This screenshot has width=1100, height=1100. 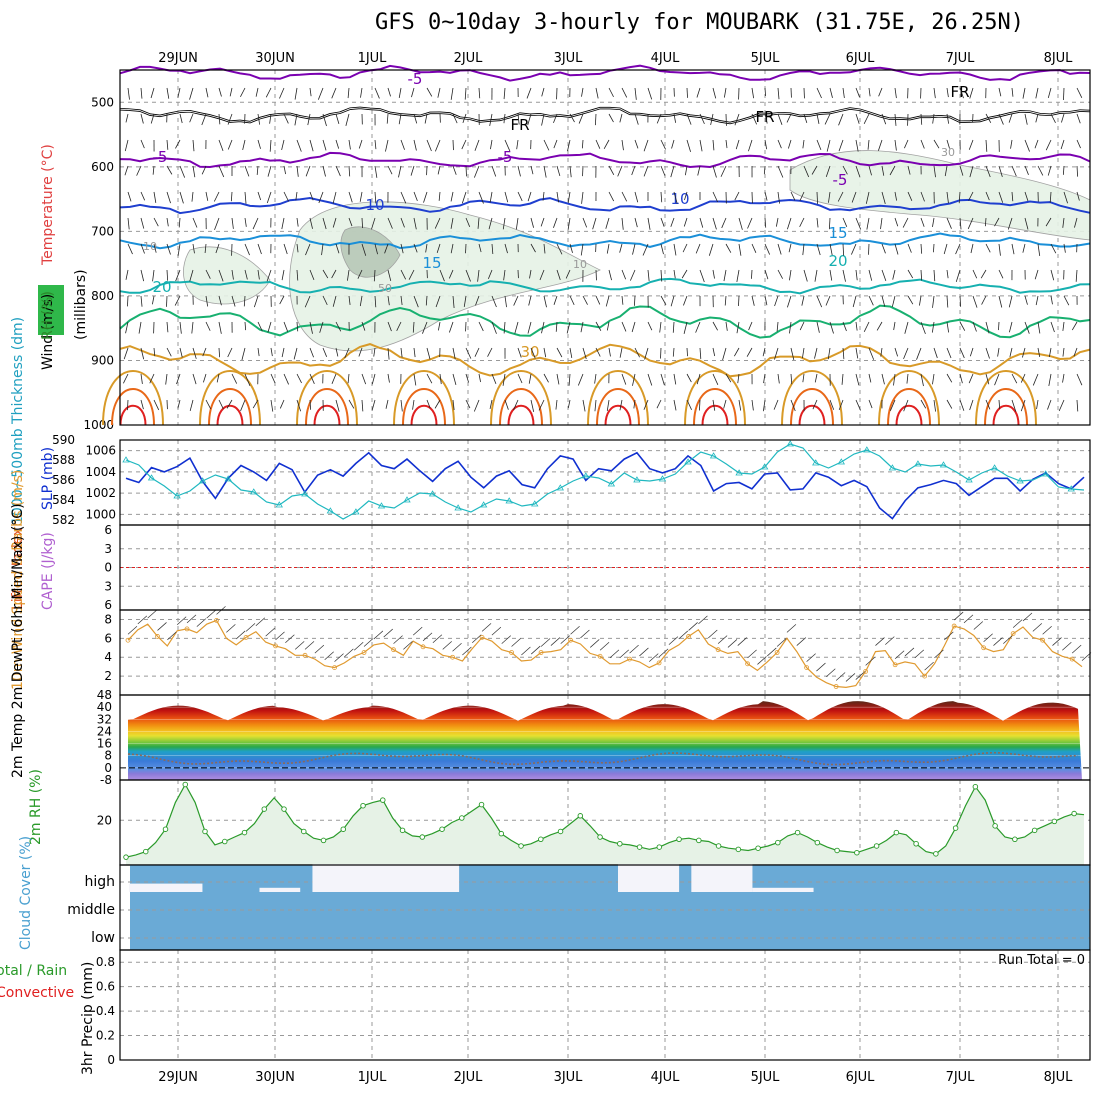 What do you see at coordinates (469, 58) in the screenshot?
I see `date-label-top: 2JUL` at bounding box center [469, 58].